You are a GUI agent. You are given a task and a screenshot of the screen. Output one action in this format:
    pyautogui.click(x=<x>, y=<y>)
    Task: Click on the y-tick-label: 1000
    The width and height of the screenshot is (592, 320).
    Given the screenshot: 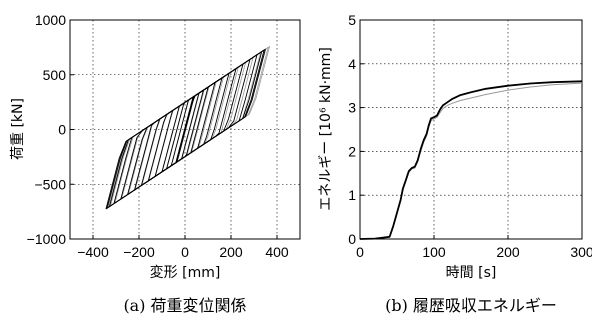 What is the action you would take?
    pyautogui.click(x=50, y=20)
    